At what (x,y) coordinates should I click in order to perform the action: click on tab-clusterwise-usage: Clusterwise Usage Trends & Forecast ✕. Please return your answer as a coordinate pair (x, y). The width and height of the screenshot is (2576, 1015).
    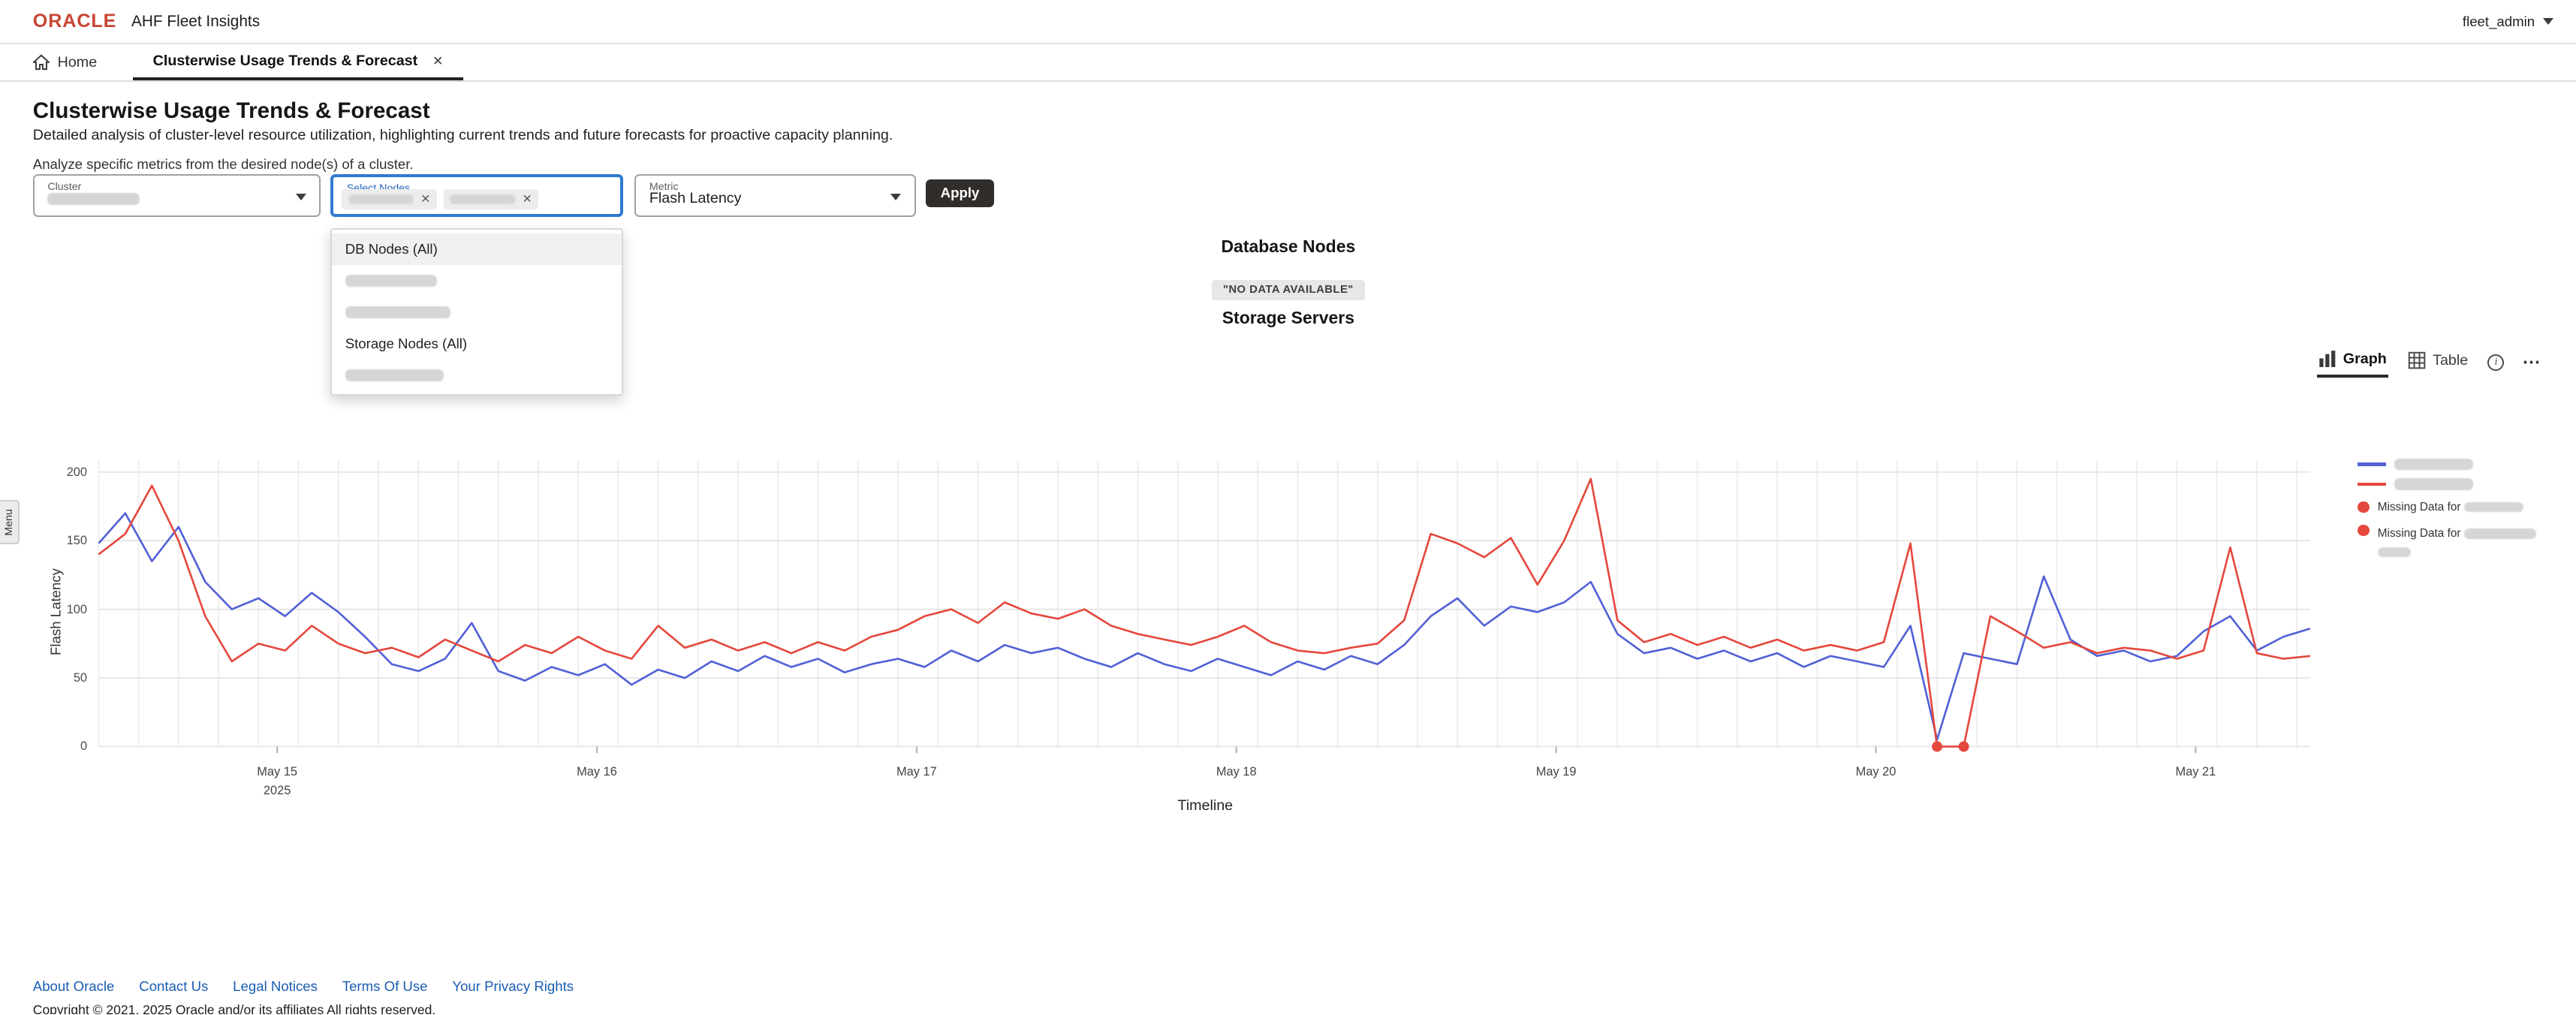
    Looking at the image, I should click on (298, 62).